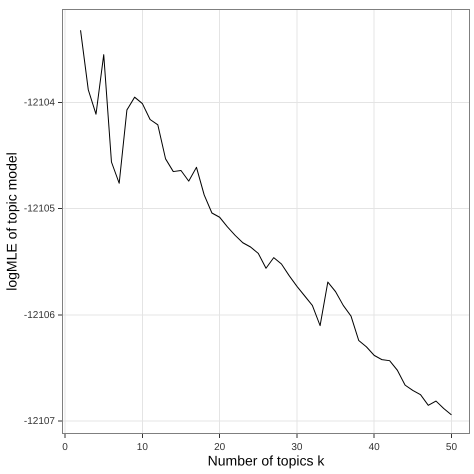 The image size is (474, 474). Describe the element at coordinates (220, 447) in the screenshot. I see `x-tick-label: 20` at that location.